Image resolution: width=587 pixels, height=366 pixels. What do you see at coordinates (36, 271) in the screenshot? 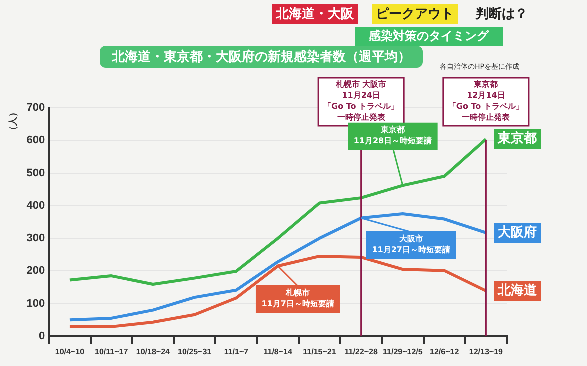
I see `y-tick-label: 200` at bounding box center [36, 271].